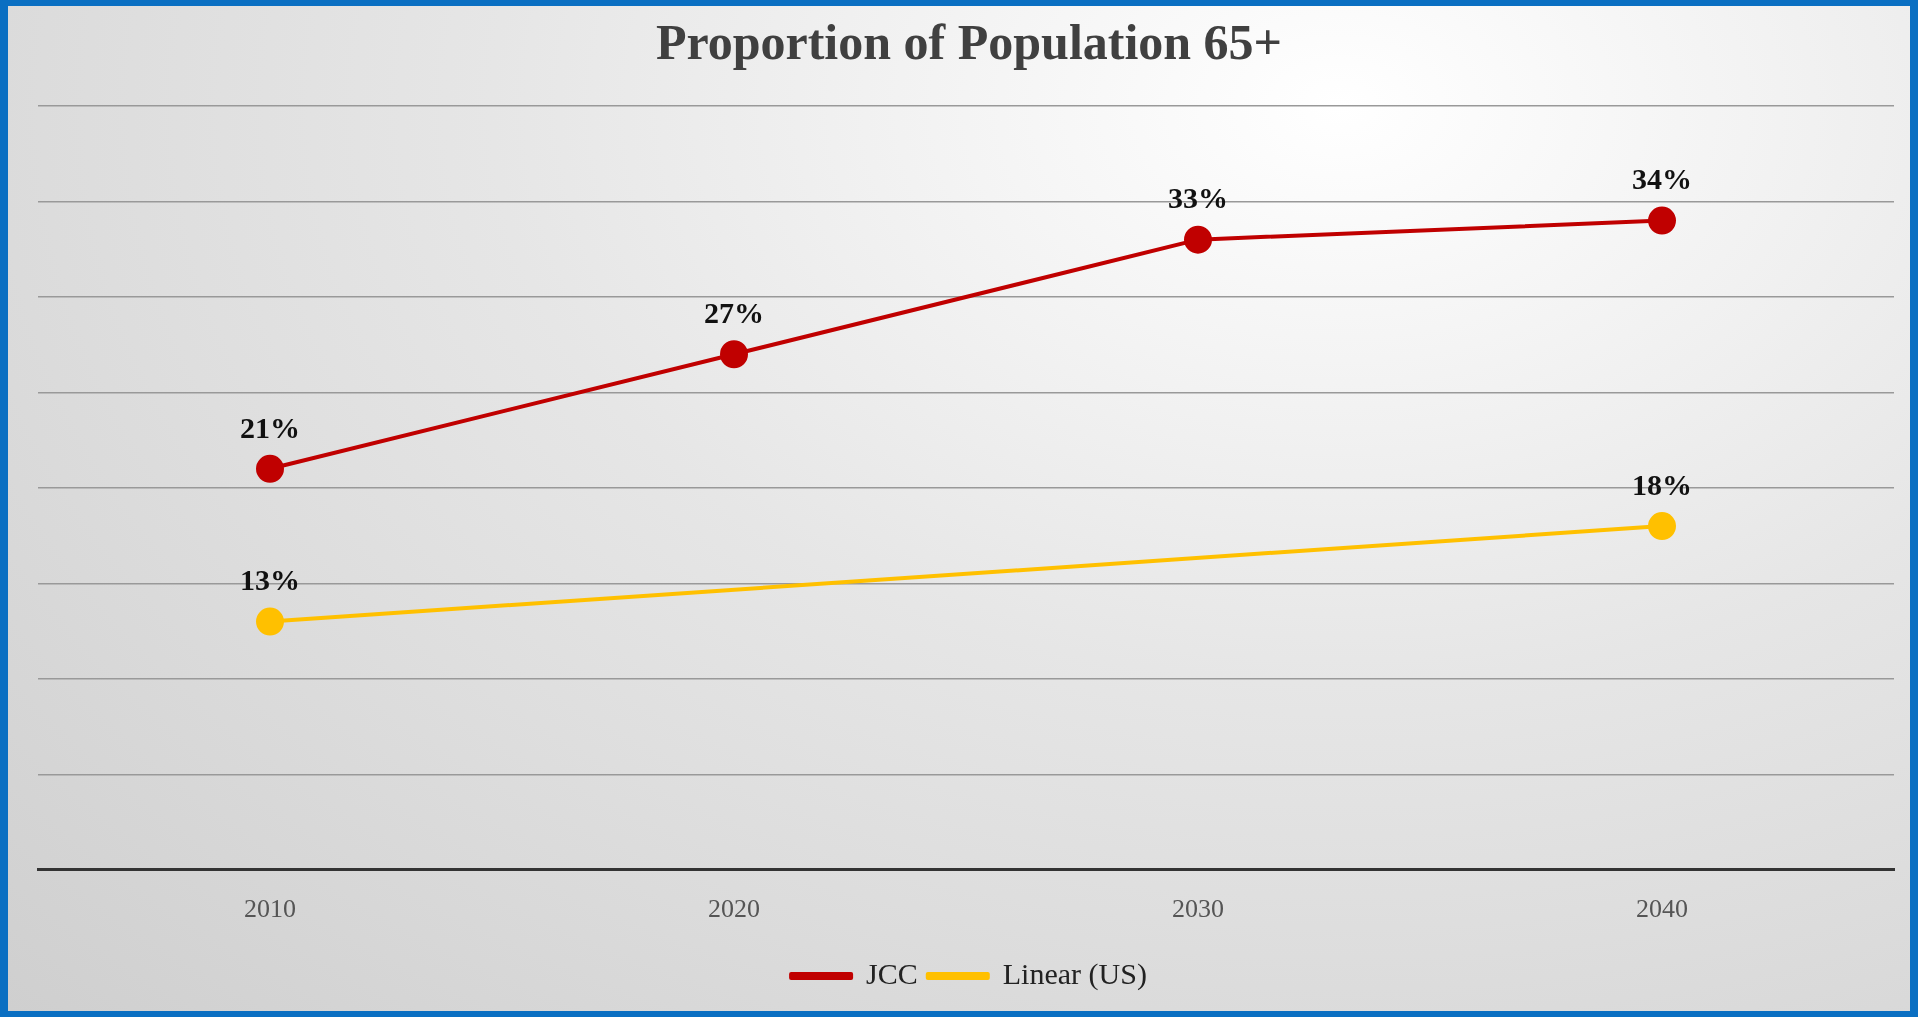 This screenshot has height=1017, width=1918. Describe the element at coordinates (1074, 973) in the screenshot. I see `legend-label: Linear (US)` at that location.